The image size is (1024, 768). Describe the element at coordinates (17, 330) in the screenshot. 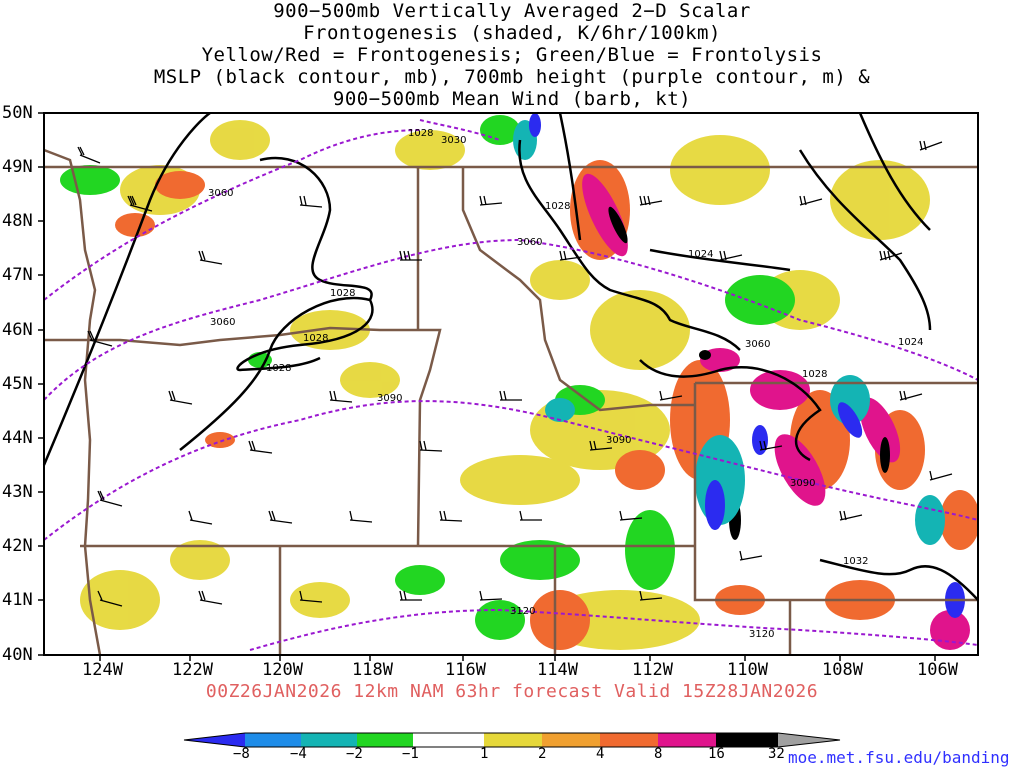

I see `lat-label: 46N` at that location.